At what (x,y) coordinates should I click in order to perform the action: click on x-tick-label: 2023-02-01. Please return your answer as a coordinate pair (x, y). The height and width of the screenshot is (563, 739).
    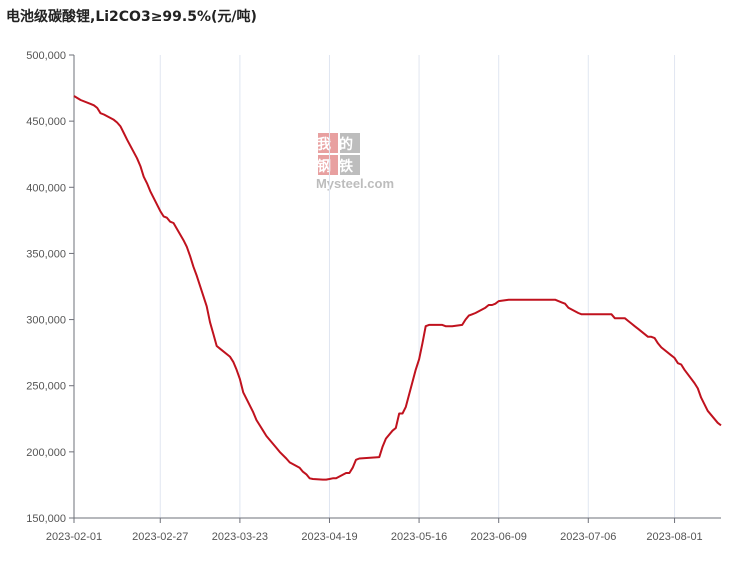
    Looking at the image, I should click on (74, 537).